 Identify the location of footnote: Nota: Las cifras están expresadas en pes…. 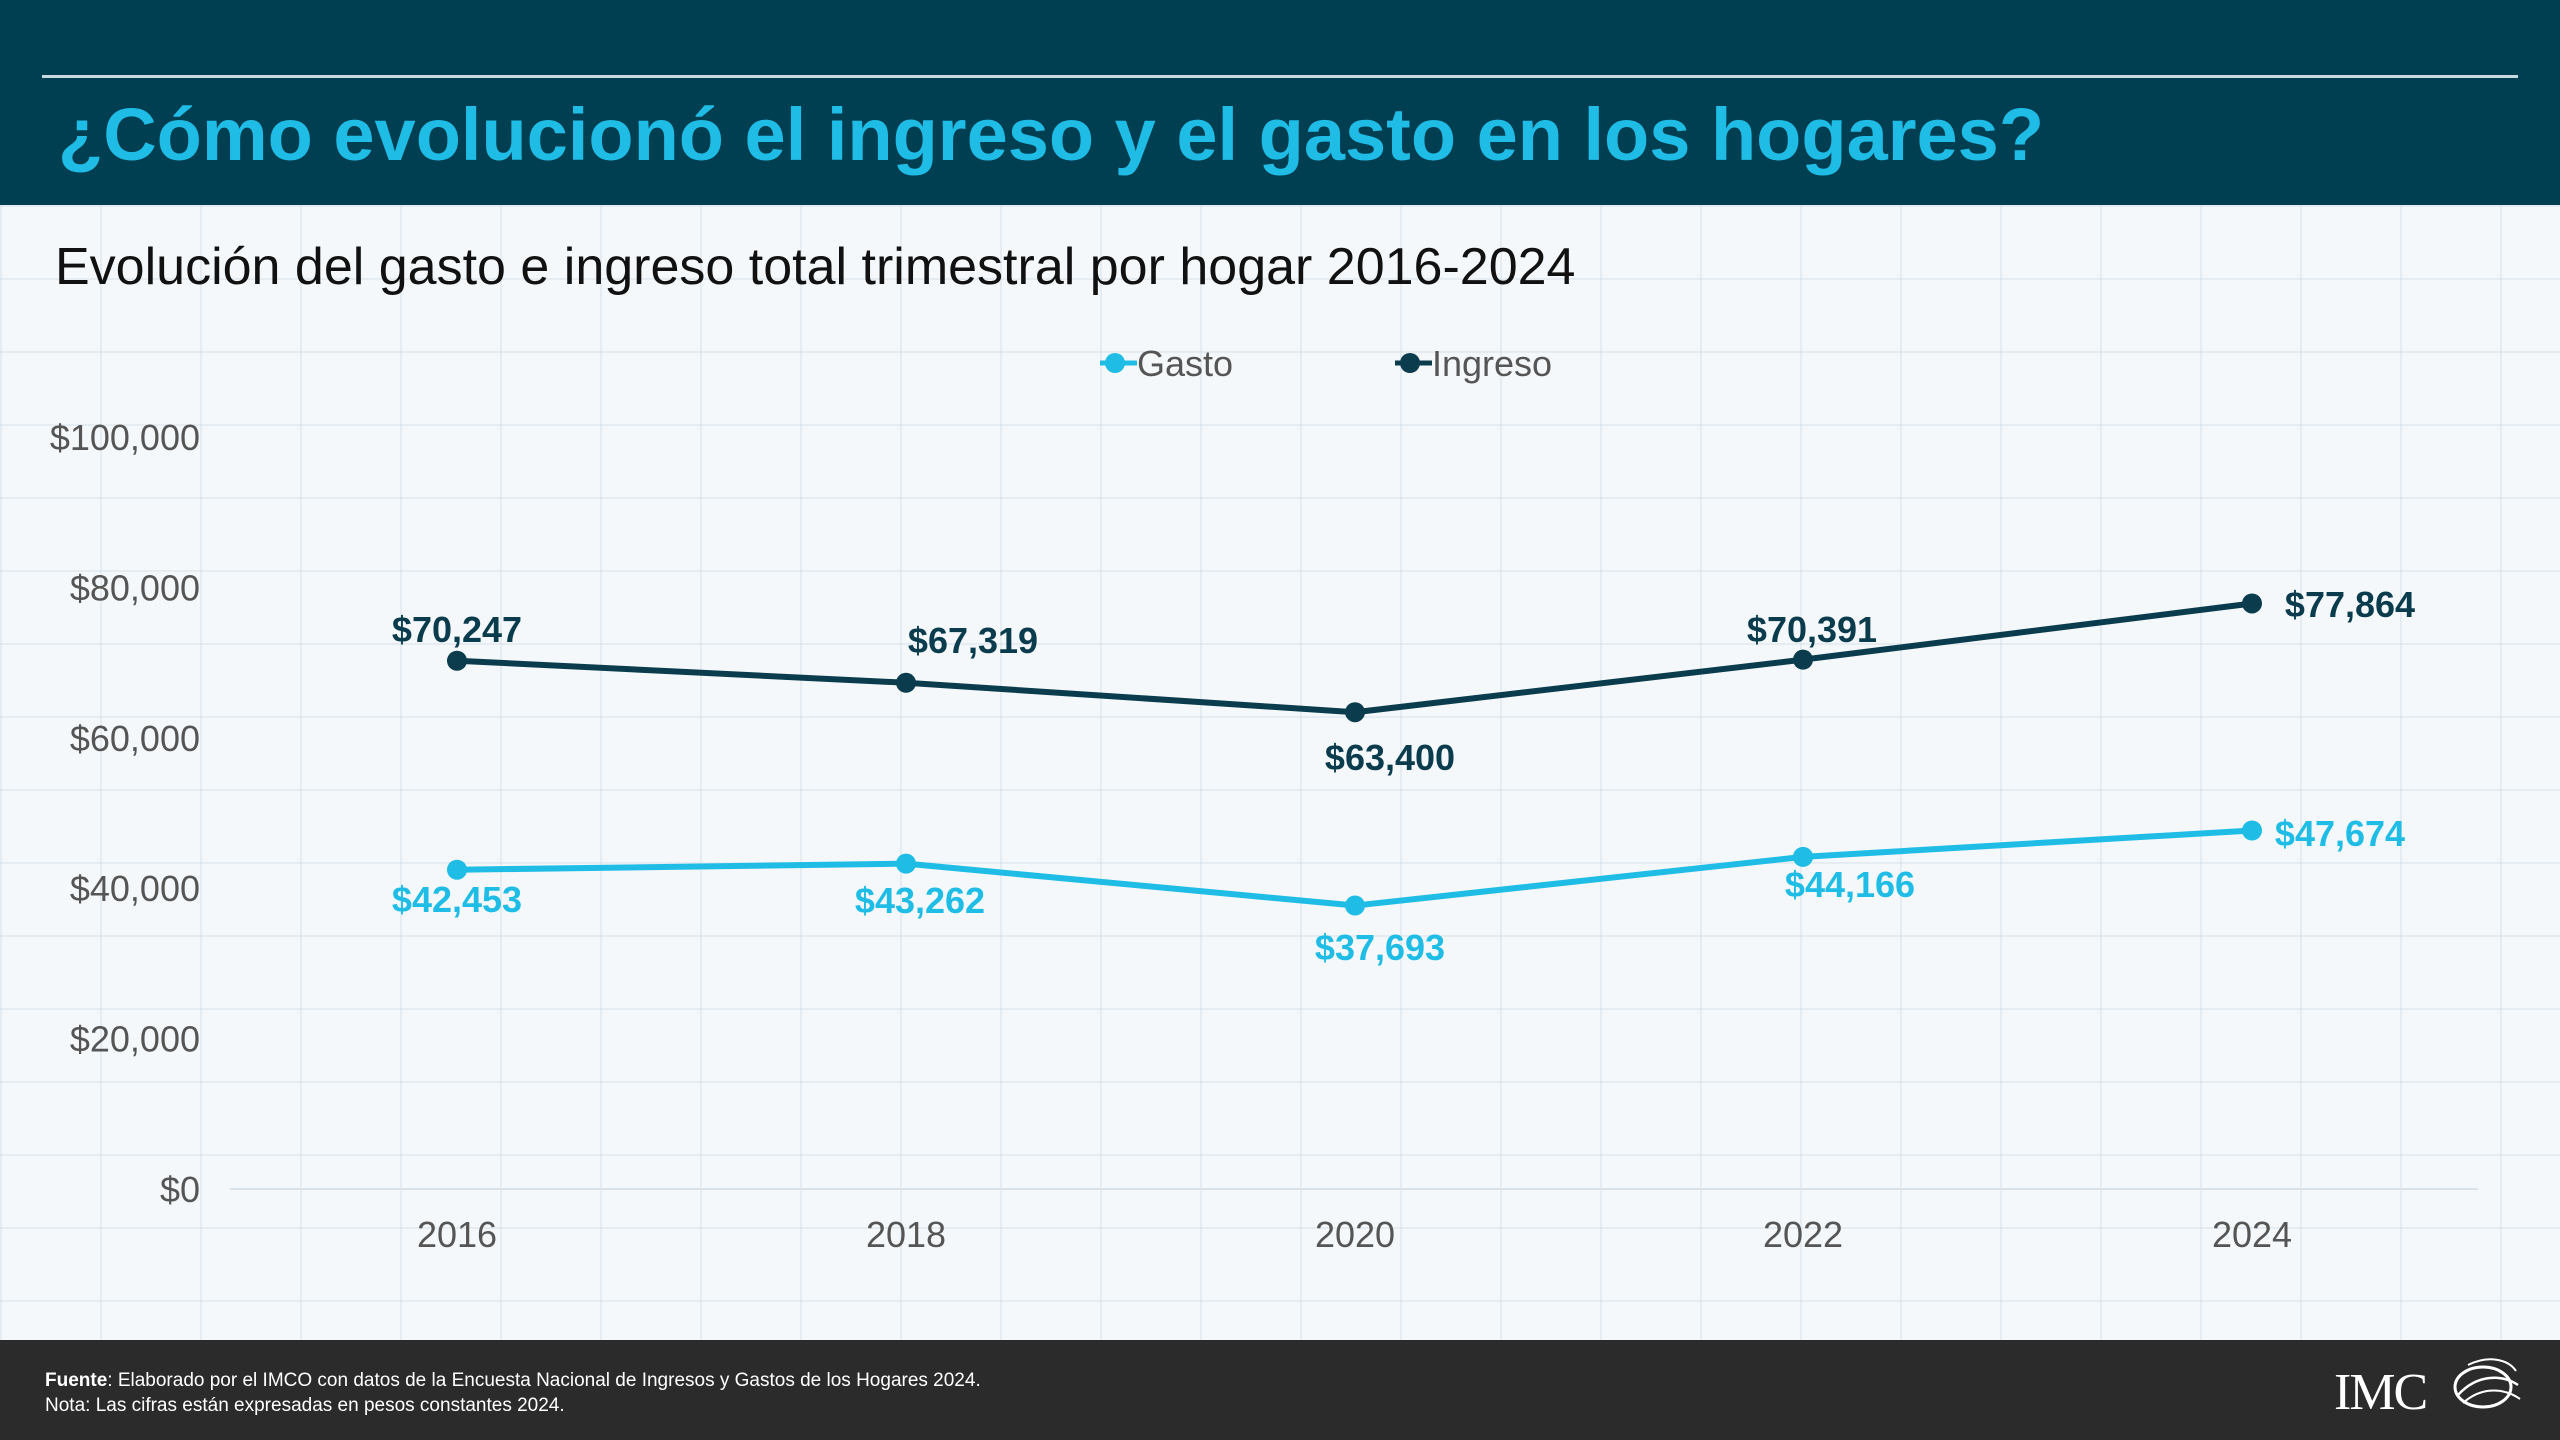
(305, 1405).